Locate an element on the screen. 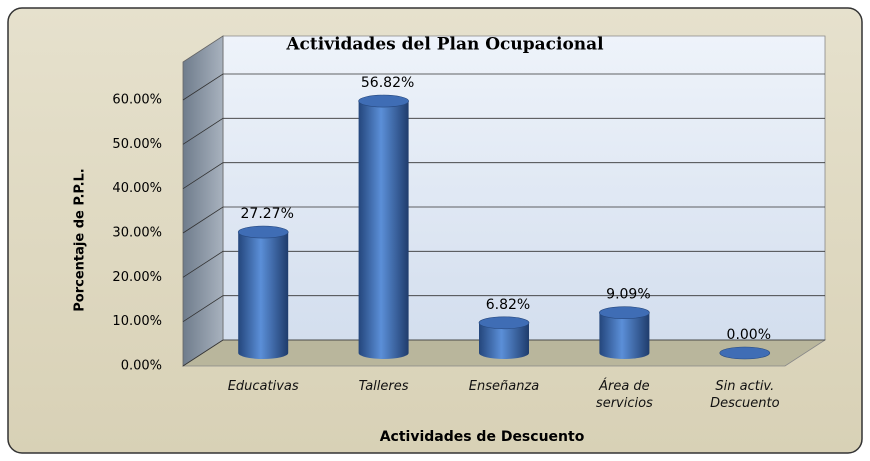  x-tick-label: Área de servicios is located at coordinates (624, 395).